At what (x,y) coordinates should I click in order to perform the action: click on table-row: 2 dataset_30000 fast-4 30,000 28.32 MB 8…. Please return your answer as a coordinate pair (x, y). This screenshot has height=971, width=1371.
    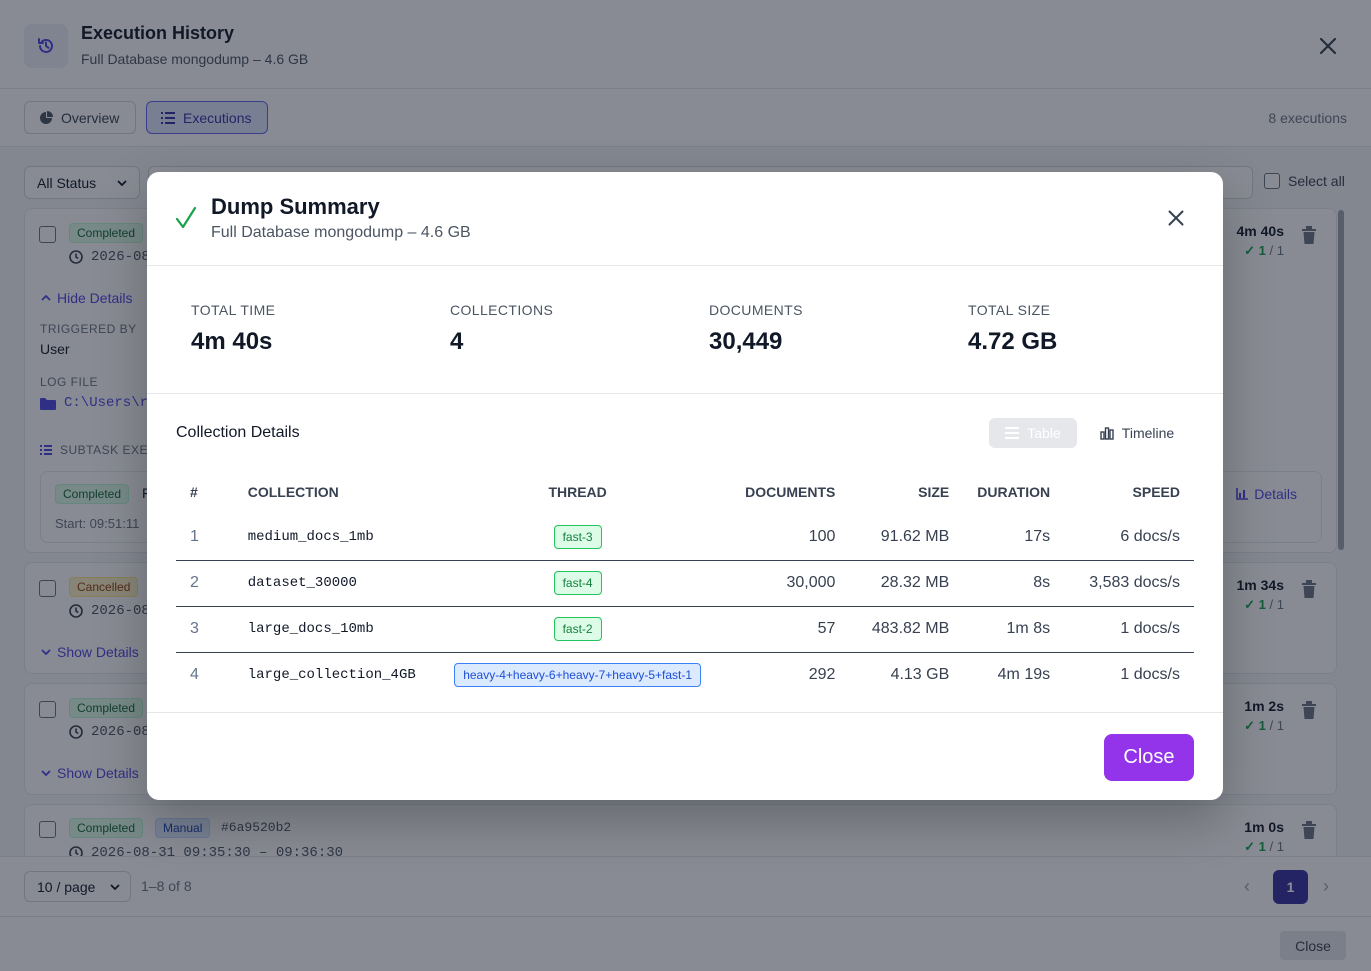
    Looking at the image, I should click on (685, 582).